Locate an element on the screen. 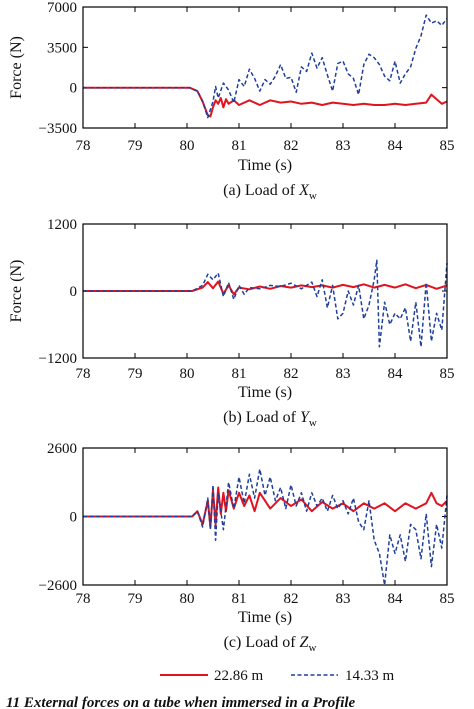 This screenshot has height=709, width=474. y-tick-label: −3500 is located at coordinates (58, 129).